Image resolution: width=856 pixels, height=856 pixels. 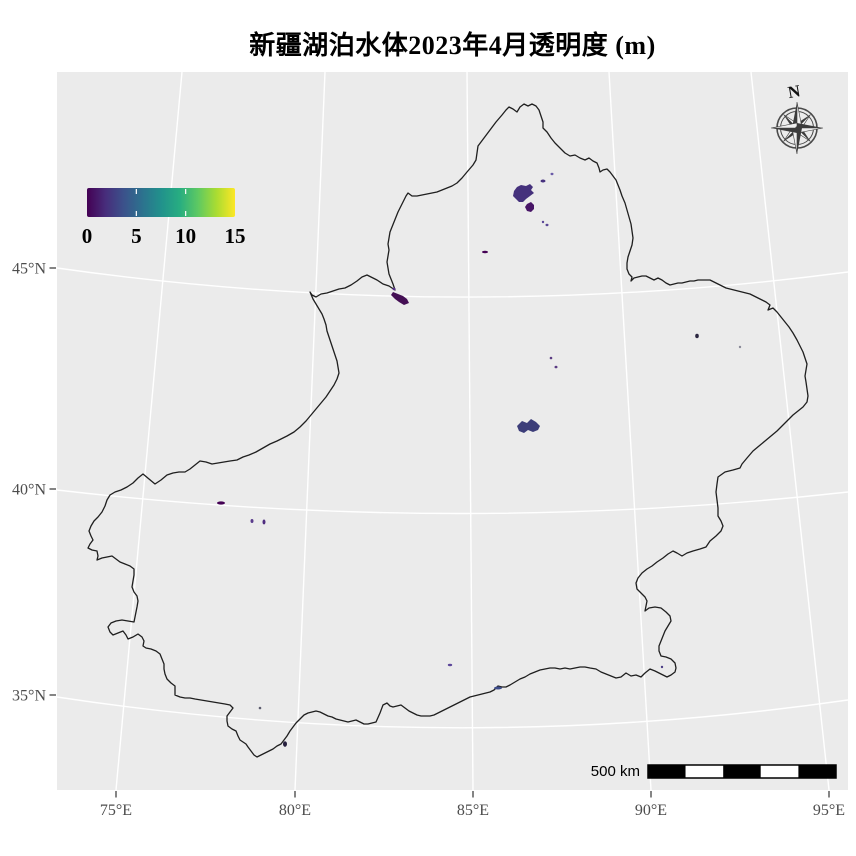 What do you see at coordinates (136, 236) in the screenshot?
I see `legend-tick-label: 5` at bounding box center [136, 236].